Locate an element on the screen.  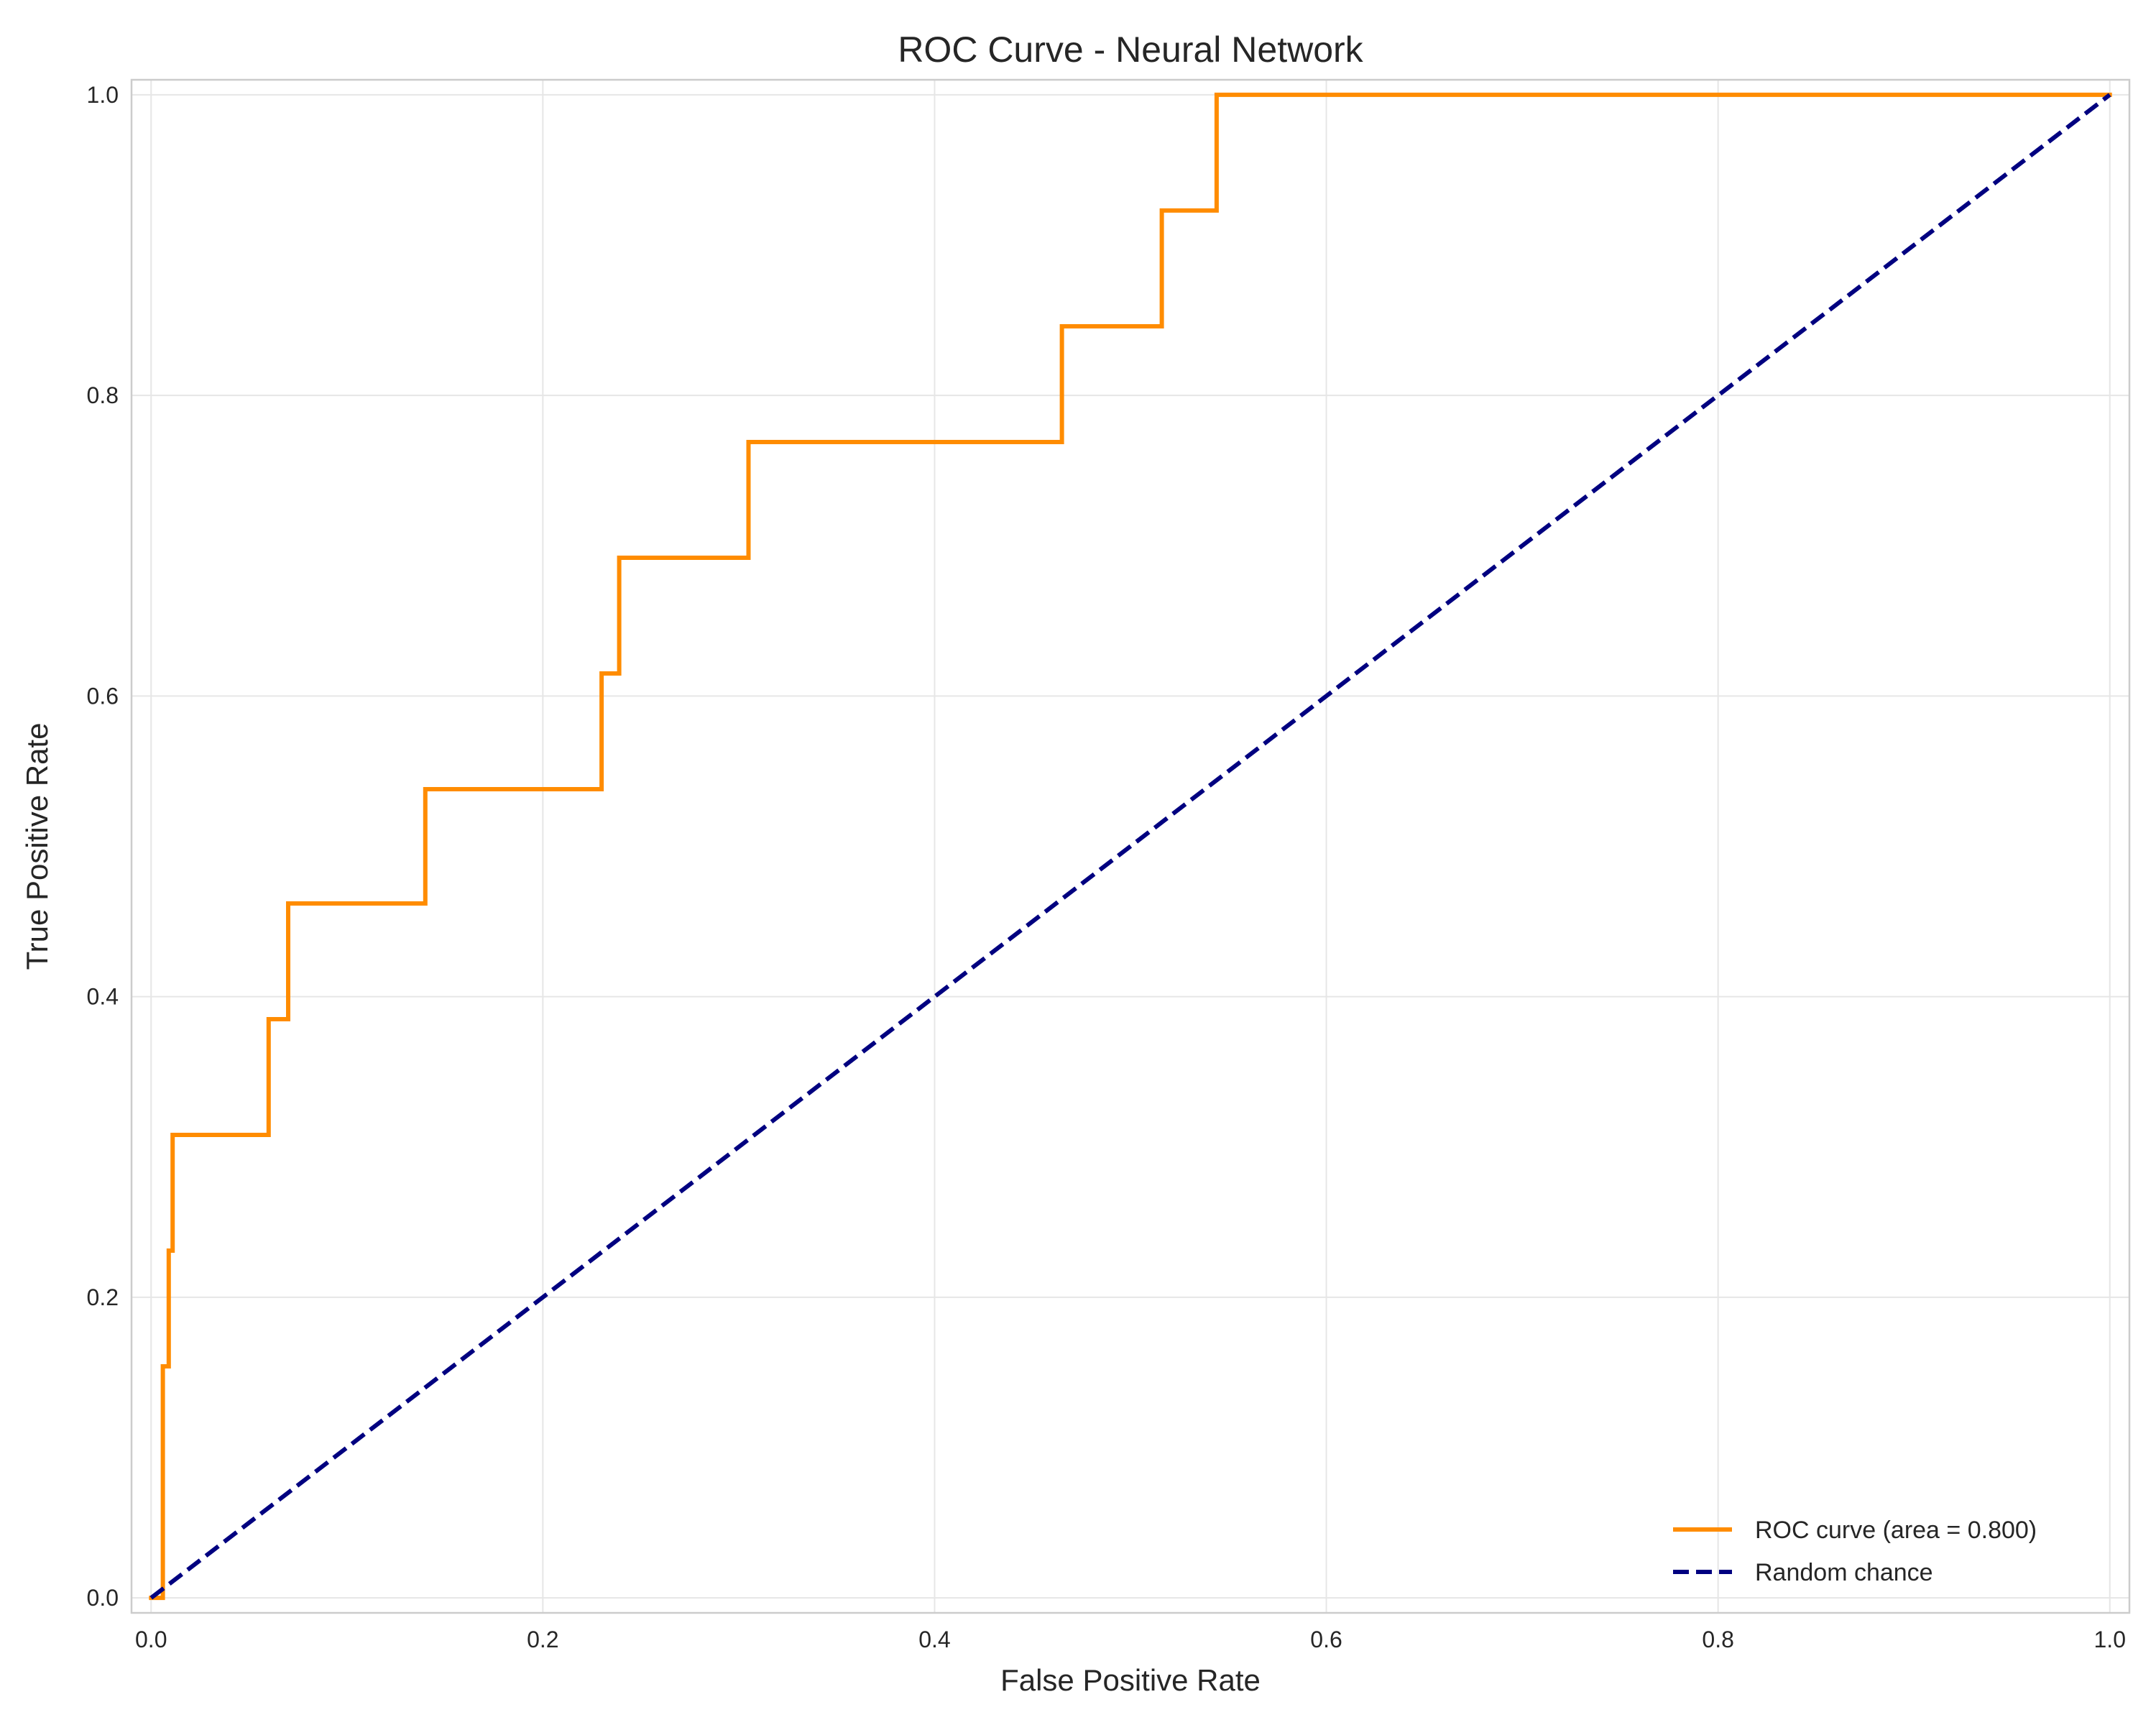
x-tick-label: 0.4 is located at coordinates (934, 1639).